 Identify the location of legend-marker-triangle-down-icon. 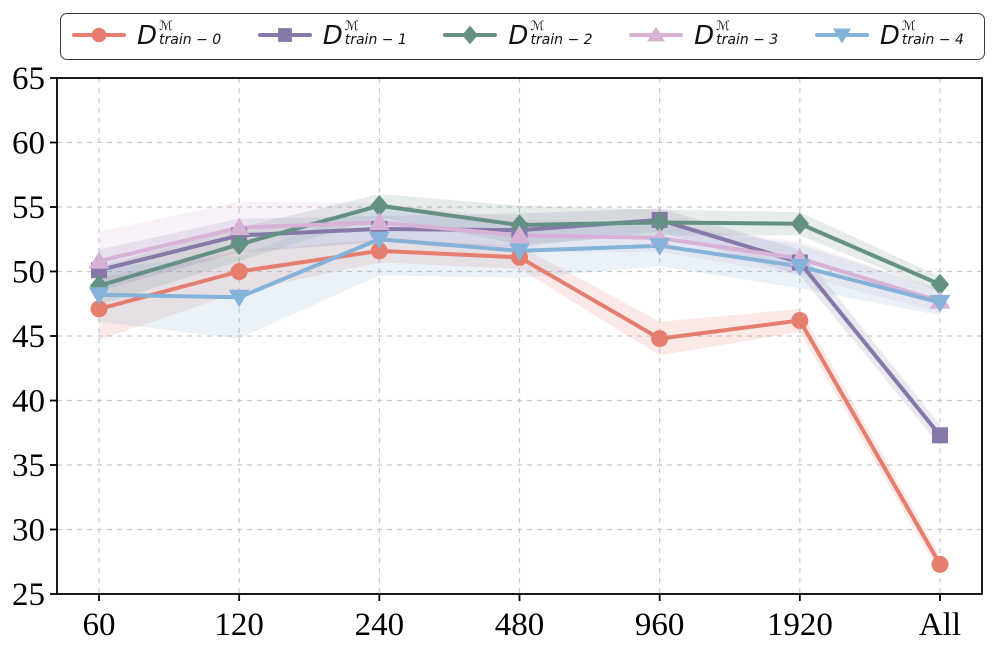
(842, 37).